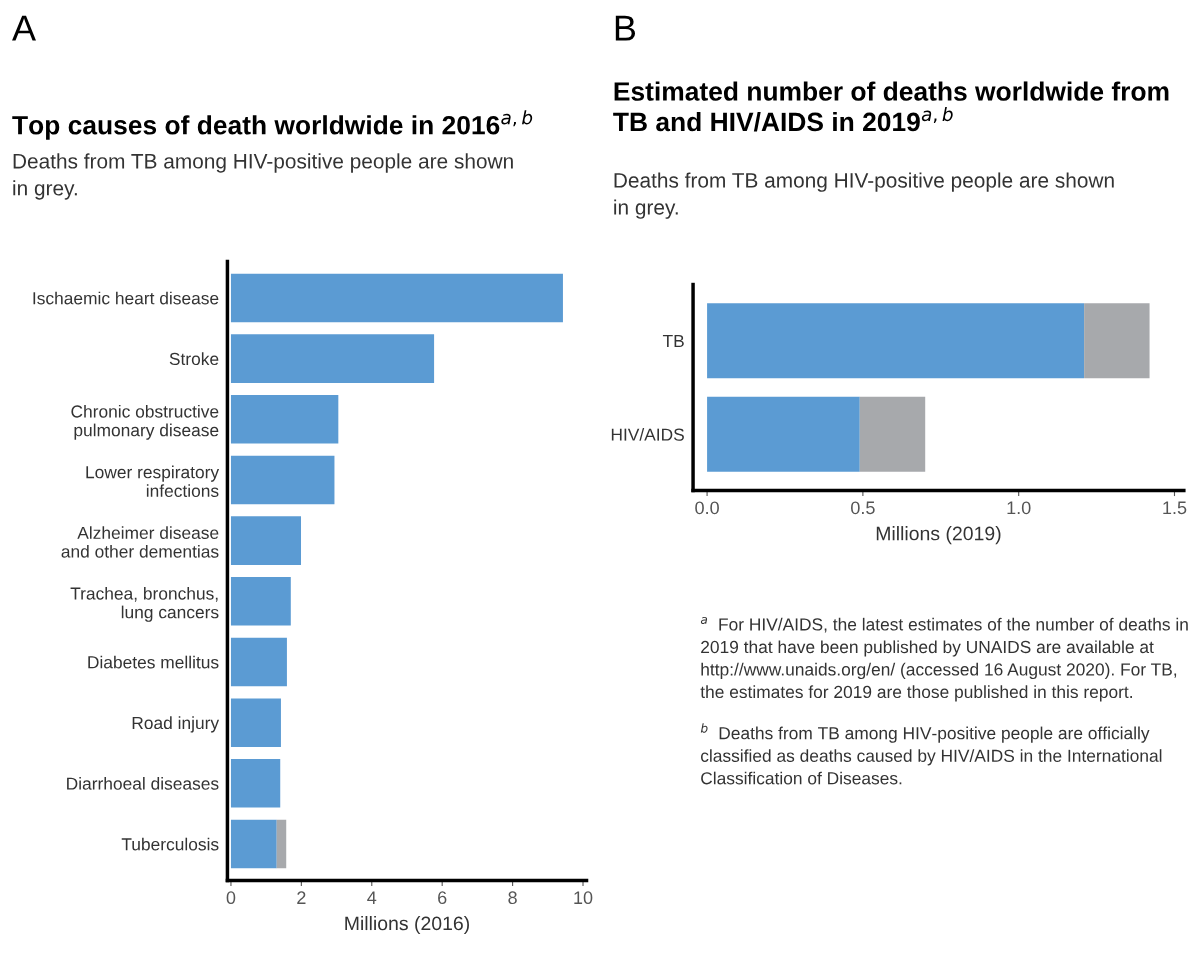 The image size is (1197, 958). Describe the element at coordinates (1019, 508) in the screenshot. I see `x-tick-label: 1.0` at that location.